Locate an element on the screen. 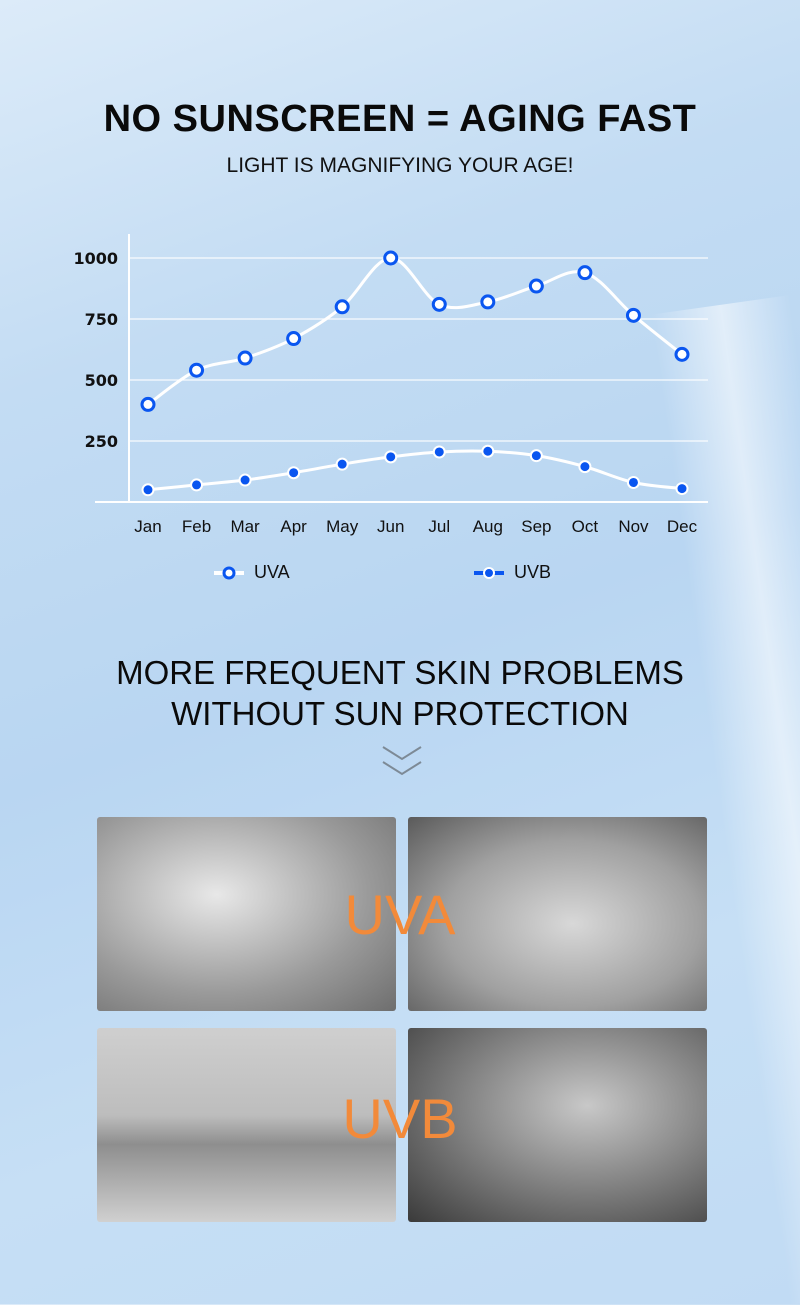 This screenshot has height=1305, width=800. y-tick-label: 250 is located at coordinates (101, 441).